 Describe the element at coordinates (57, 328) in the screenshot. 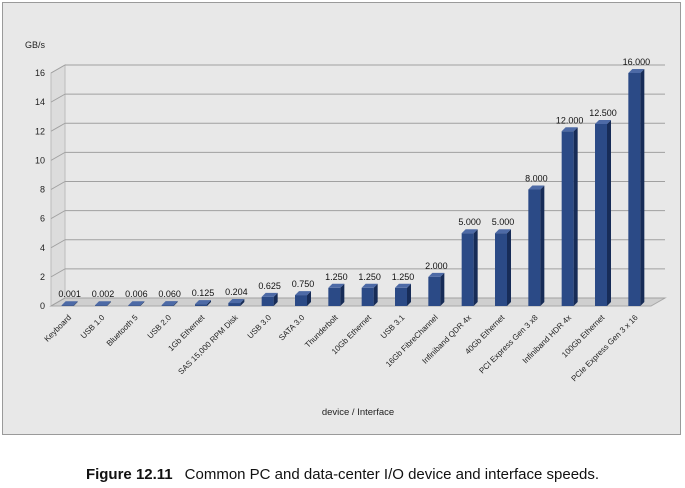

I see `x-tick-label: Keyboard` at that location.